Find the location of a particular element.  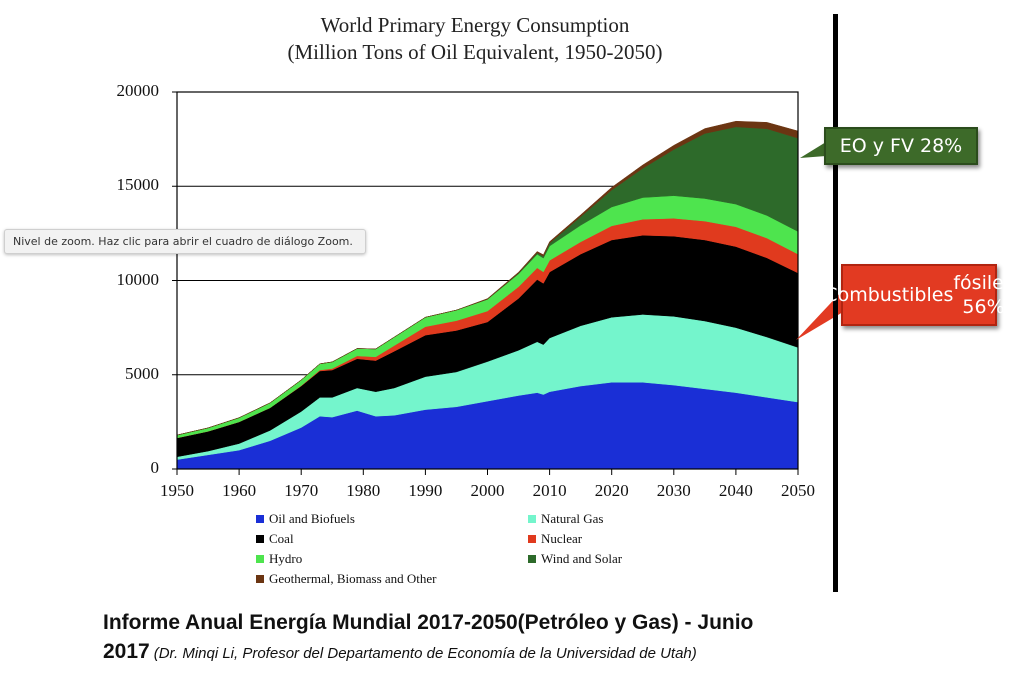

x-tick-label: 2020 is located at coordinates (611, 490).